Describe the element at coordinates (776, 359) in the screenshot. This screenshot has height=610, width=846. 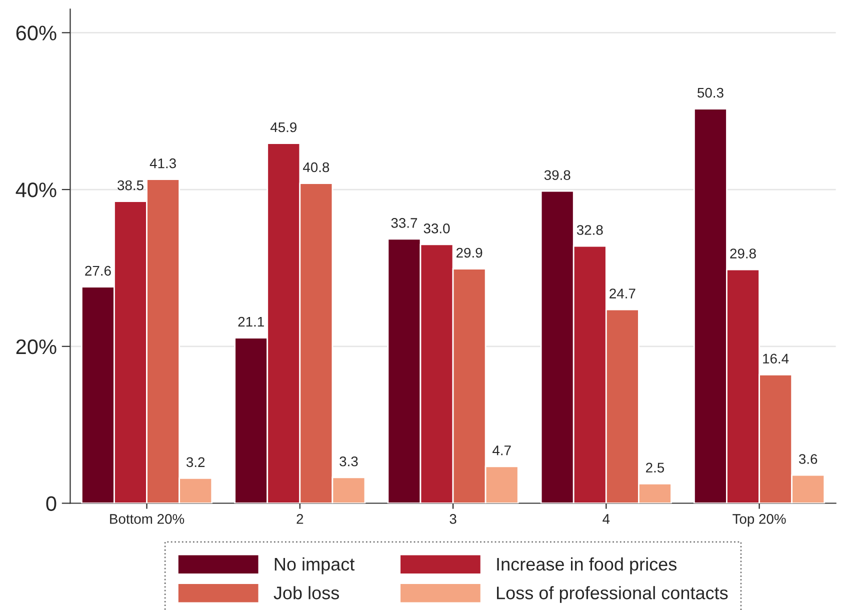
I see `data-label: 16.4` at that location.